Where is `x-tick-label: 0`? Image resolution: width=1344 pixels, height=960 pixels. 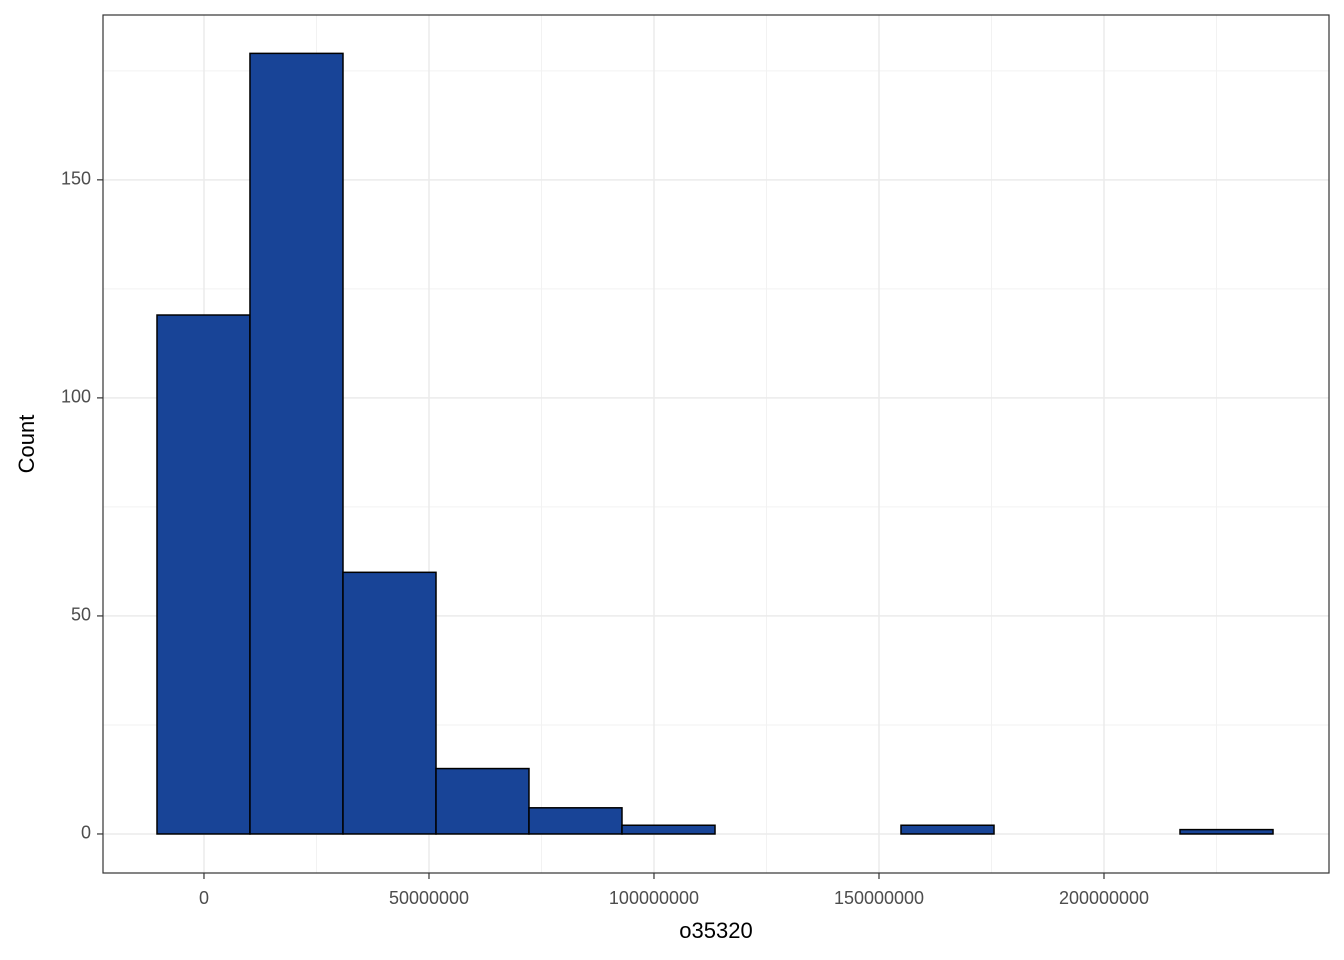 x-tick-label: 0 is located at coordinates (204, 898).